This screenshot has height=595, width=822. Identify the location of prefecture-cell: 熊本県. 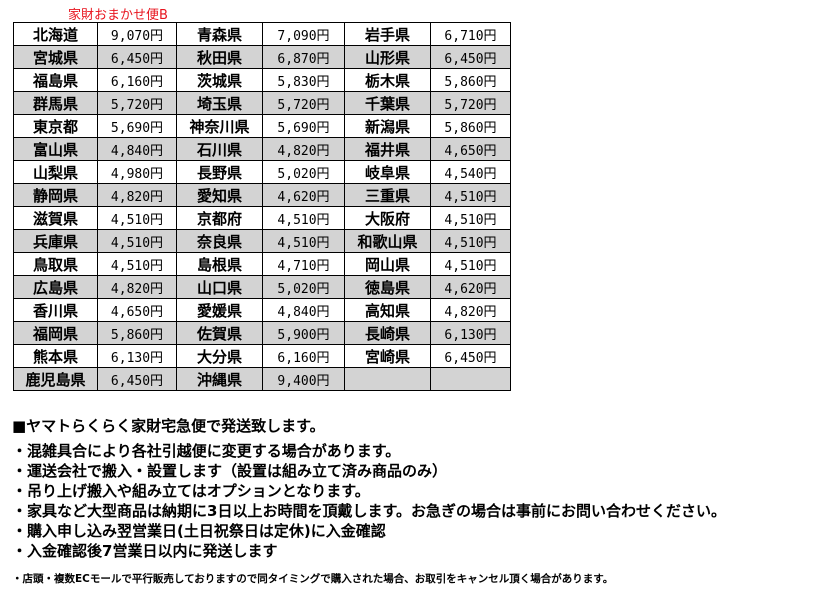
(55, 356).